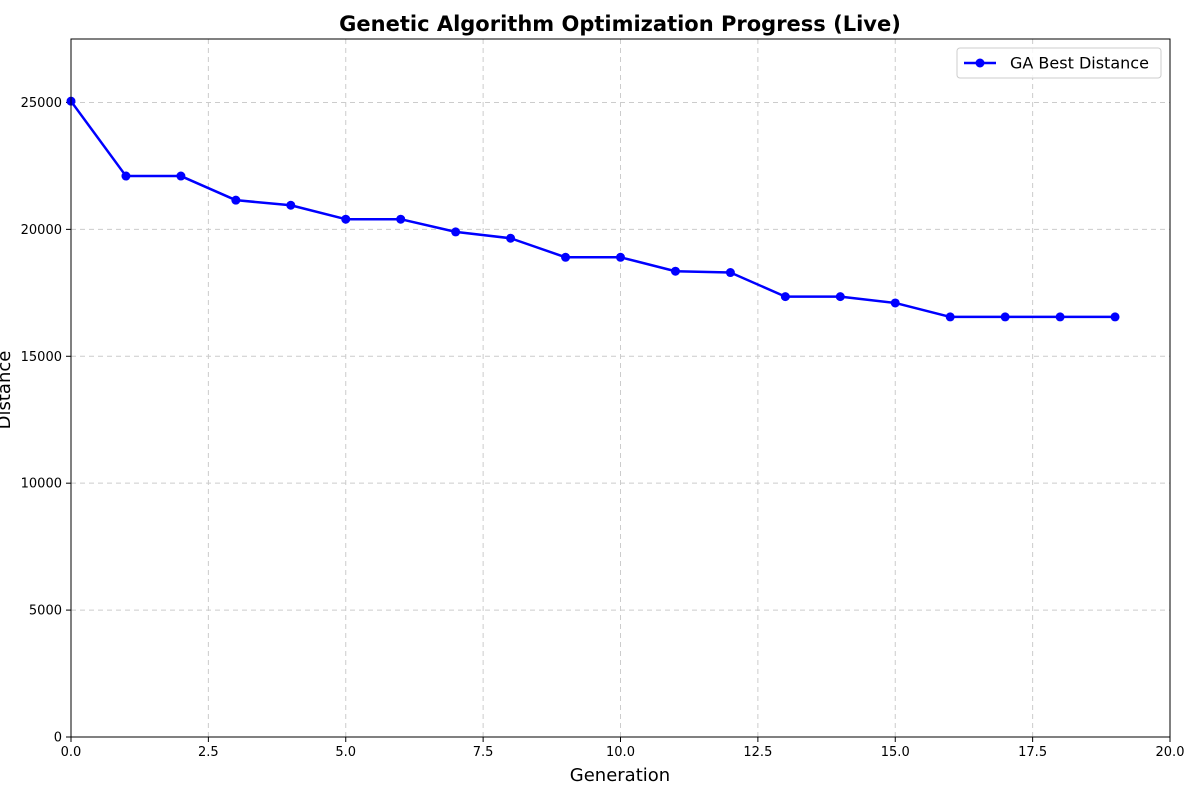 The image size is (1200, 800). I want to click on y-tick-label: 15000, so click(41, 357).